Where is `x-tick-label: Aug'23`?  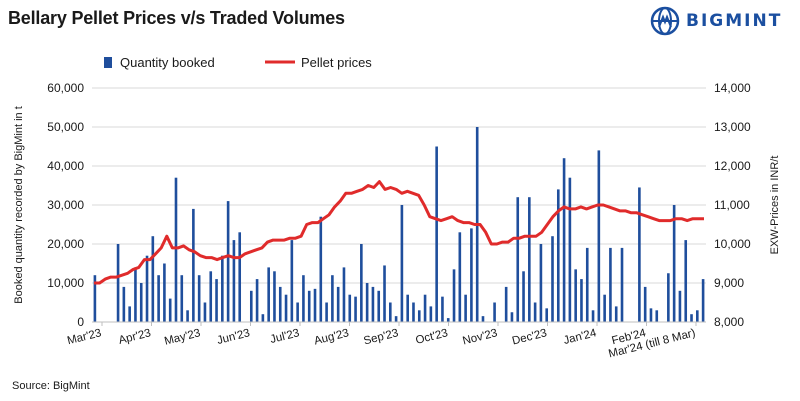
x-tick-label: Aug'23 is located at coordinates (331, 337).